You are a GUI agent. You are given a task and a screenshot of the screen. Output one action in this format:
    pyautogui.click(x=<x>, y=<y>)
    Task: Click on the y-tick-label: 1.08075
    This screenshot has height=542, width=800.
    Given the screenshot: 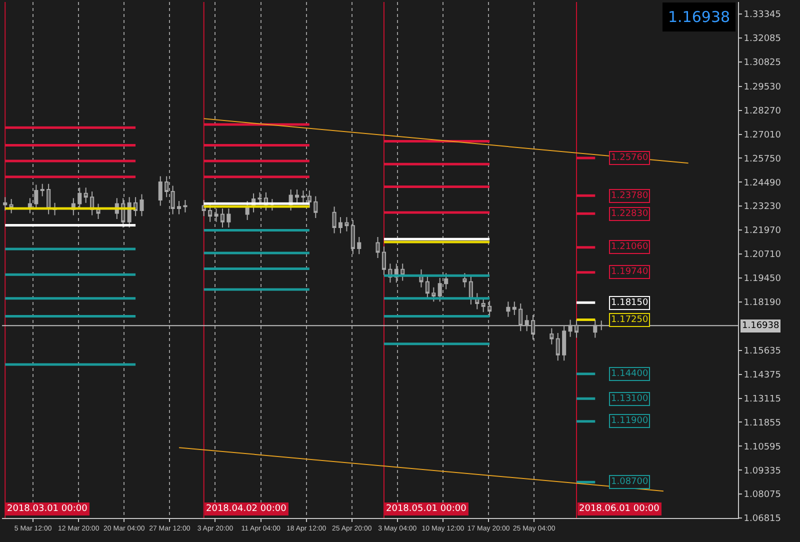 What is the action you would take?
    pyautogui.click(x=763, y=495)
    